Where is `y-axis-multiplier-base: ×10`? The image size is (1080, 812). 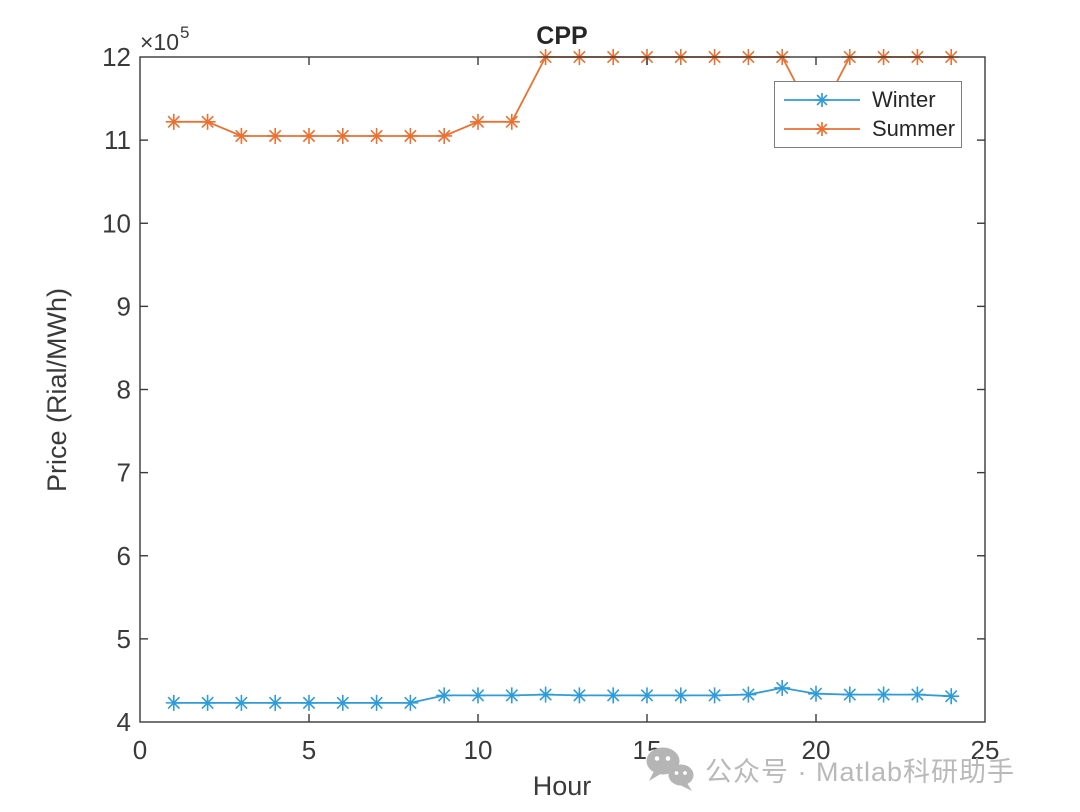 y-axis-multiplier-base: ×10 is located at coordinates (159, 42).